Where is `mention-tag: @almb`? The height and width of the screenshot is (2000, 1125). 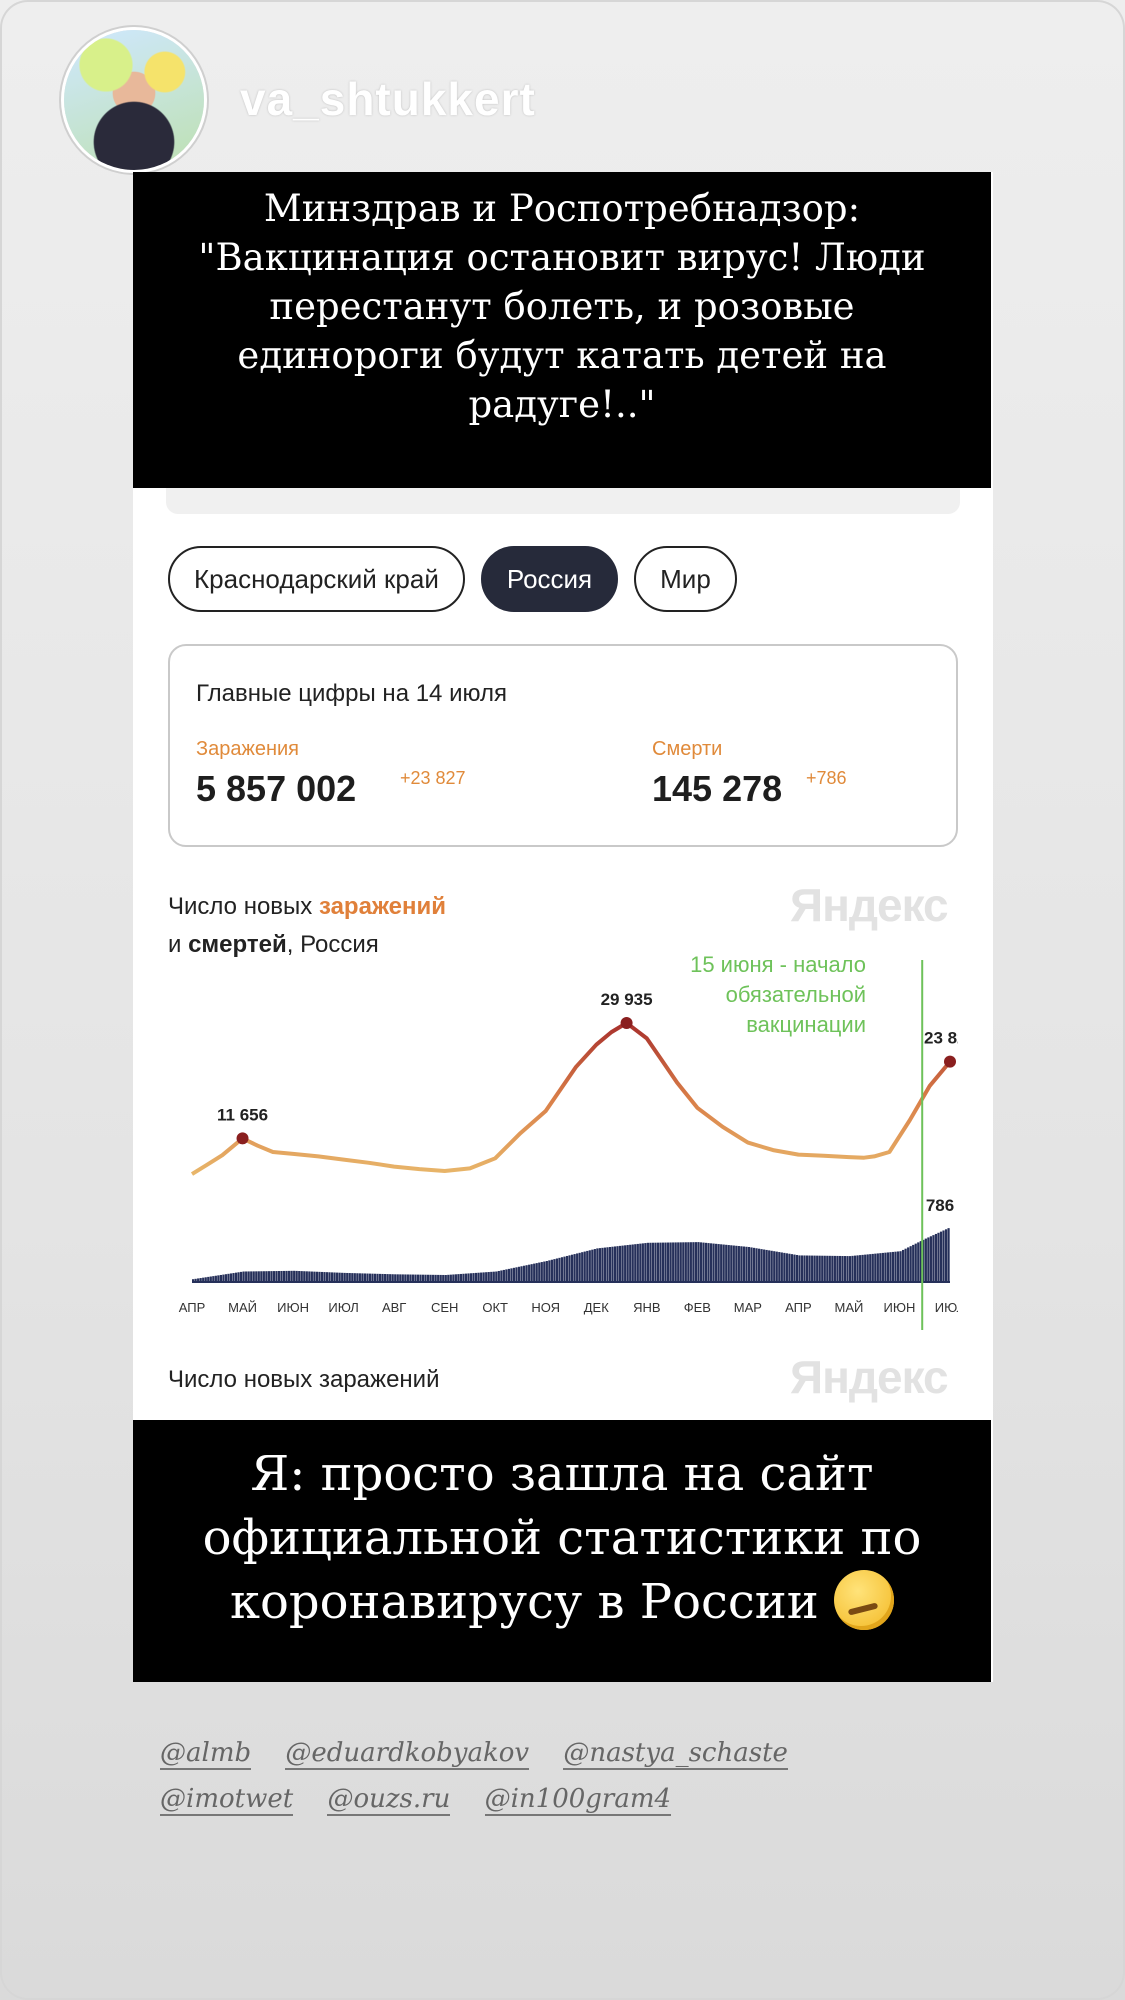
mention-tag: @almb is located at coordinates (206, 1754).